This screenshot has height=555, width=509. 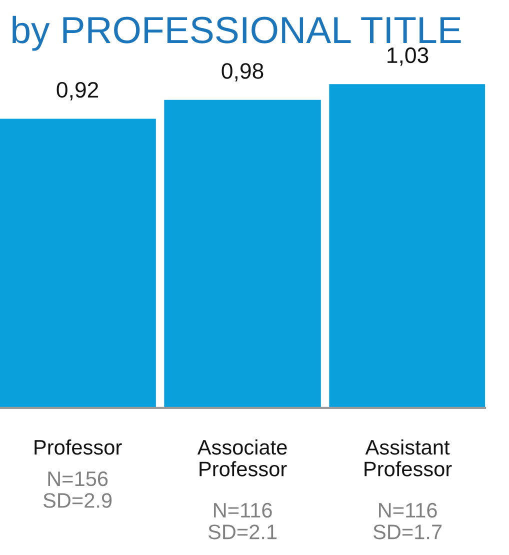 What do you see at coordinates (242, 521) in the screenshot?
I see `text: N=116 SD=2.1` at bounding box center [242, 521].